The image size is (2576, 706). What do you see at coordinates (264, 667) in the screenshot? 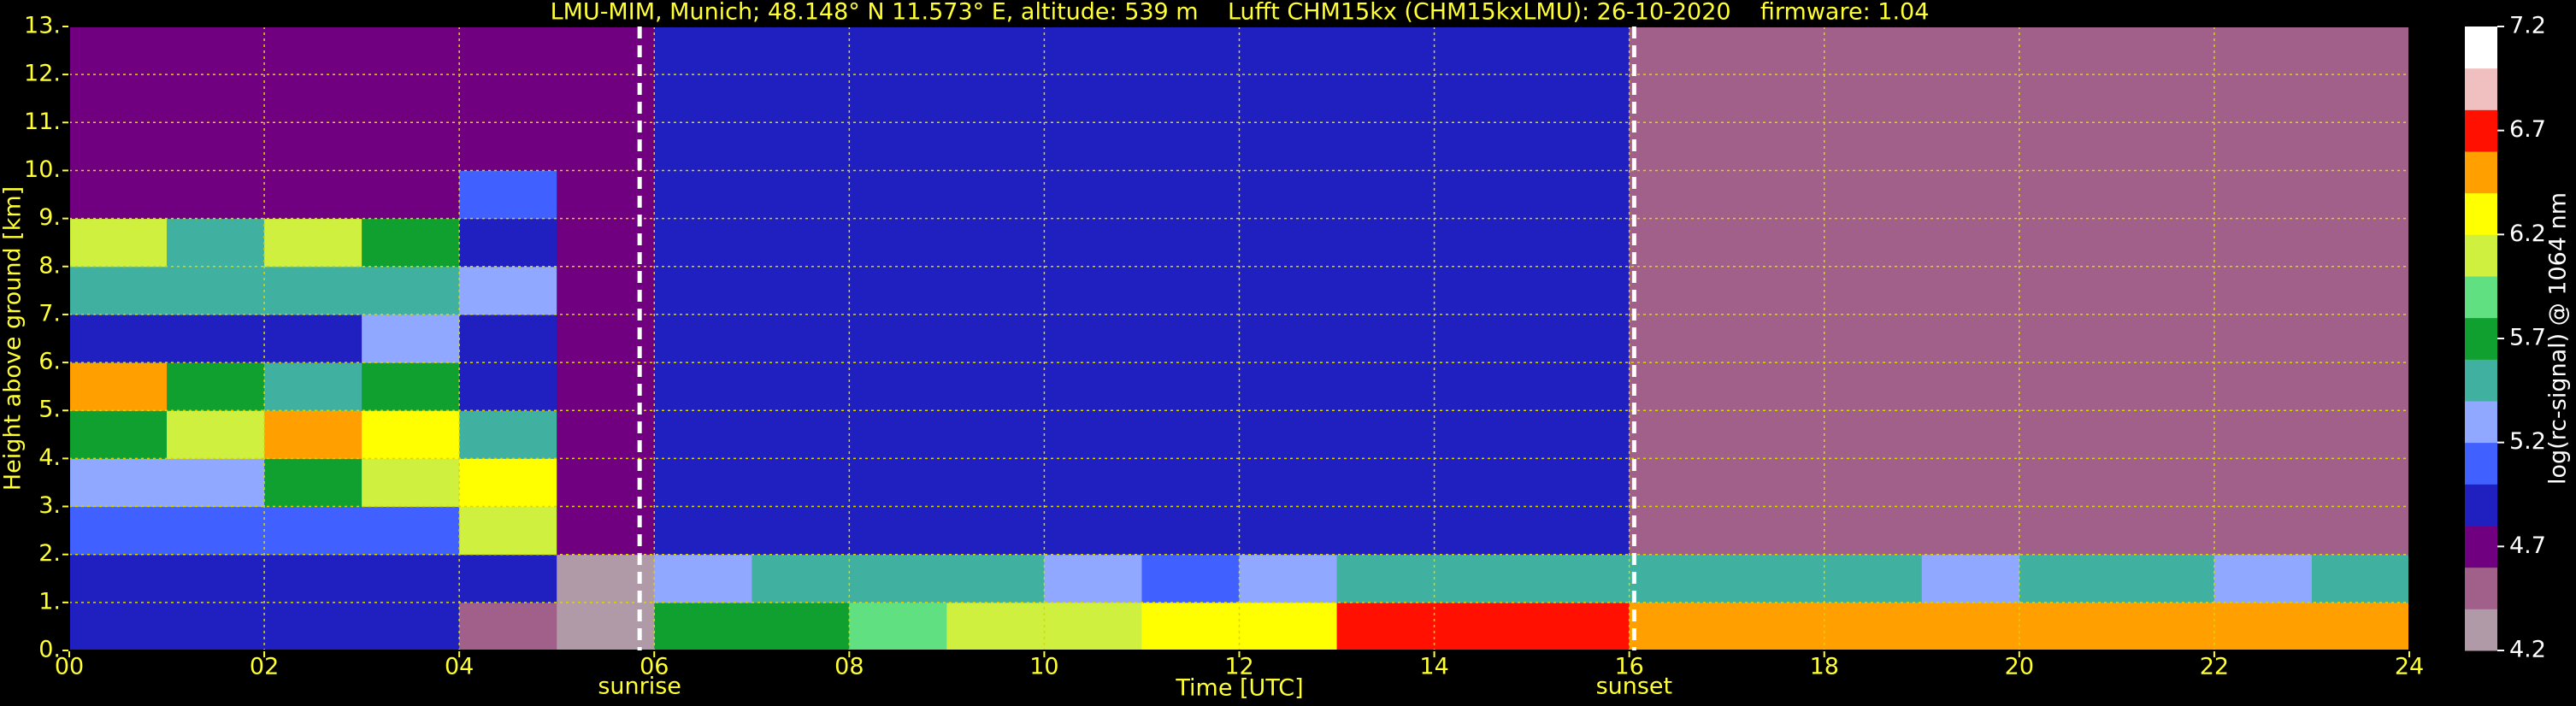
I see `x-tick-label: 02` at bounding box center [264, 667].